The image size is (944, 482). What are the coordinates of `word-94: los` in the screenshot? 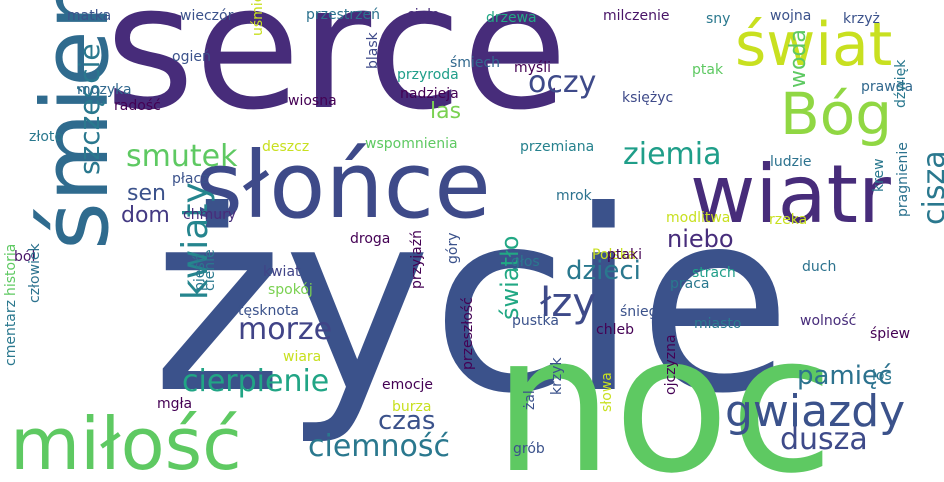 It's located at (882, 376).